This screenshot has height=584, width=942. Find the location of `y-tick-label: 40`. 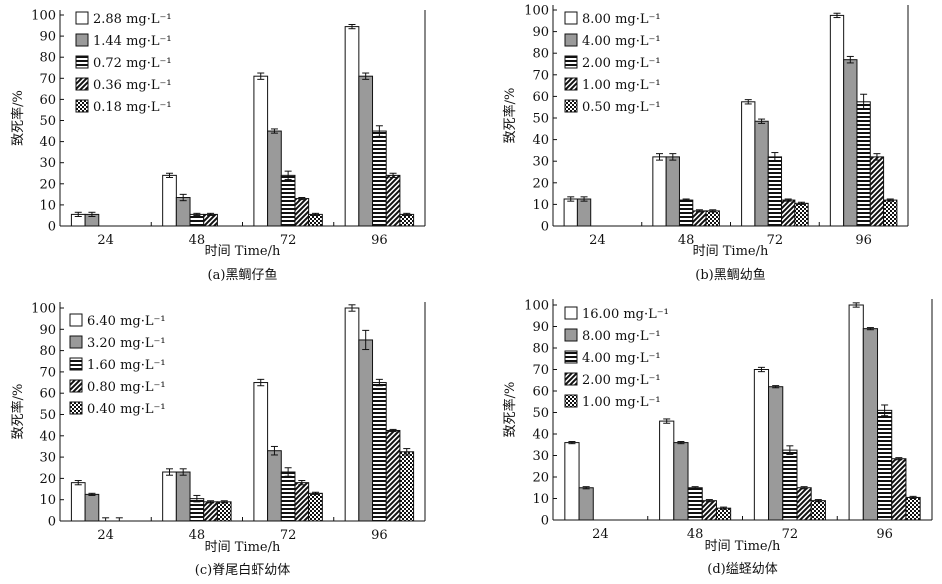

y-tick-label: 40 is located at coordinates (540, 140).